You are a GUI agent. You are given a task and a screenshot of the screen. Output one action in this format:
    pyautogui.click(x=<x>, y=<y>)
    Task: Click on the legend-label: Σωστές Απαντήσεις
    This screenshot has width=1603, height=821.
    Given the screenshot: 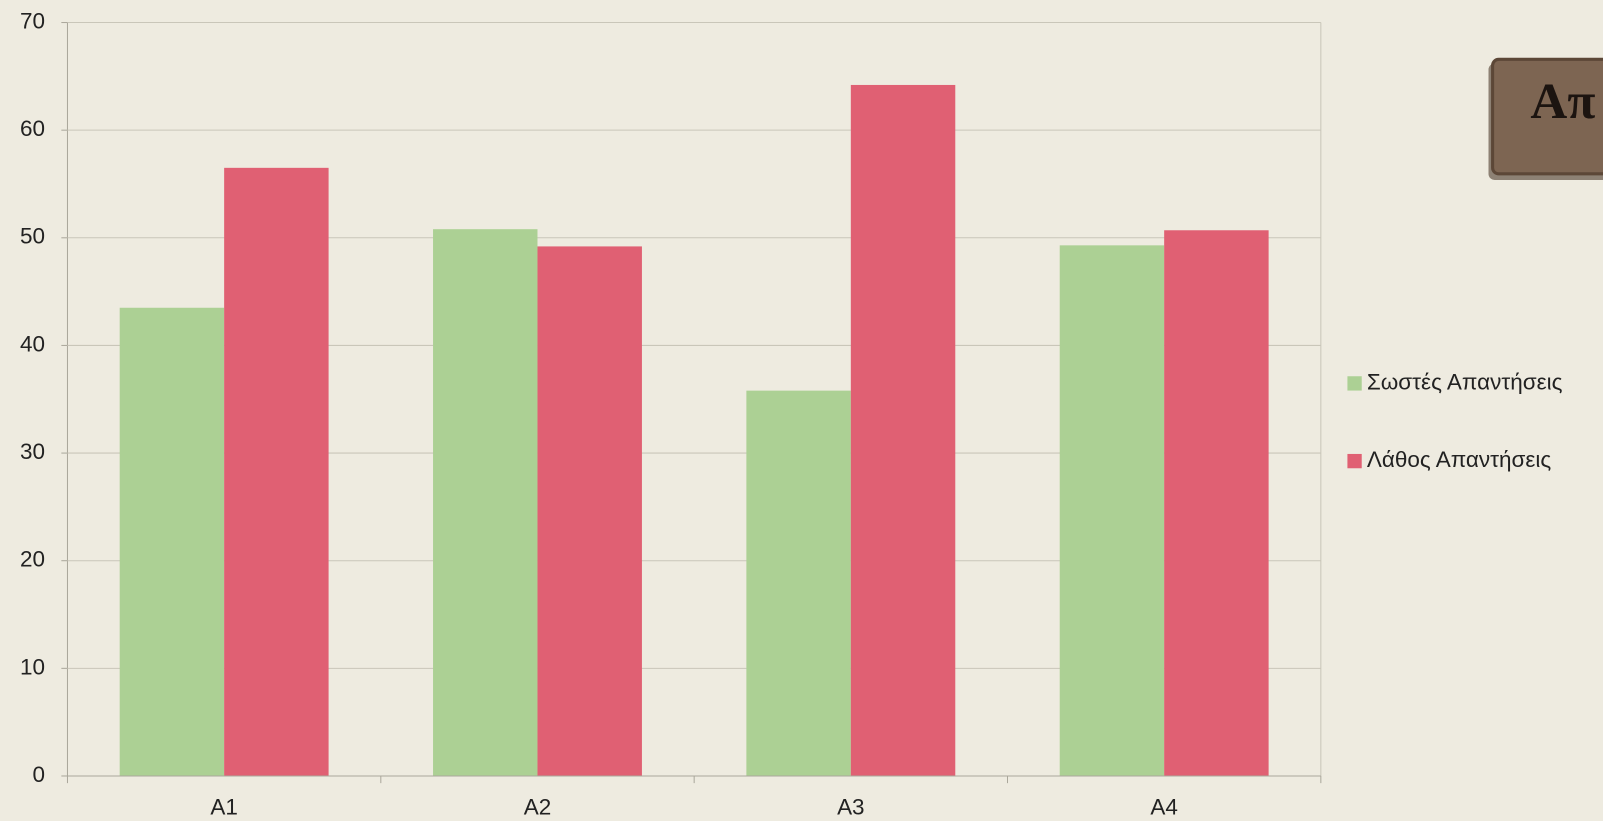 What is the action you would take?
    pyautogui.click(x=1465, y=381)
    